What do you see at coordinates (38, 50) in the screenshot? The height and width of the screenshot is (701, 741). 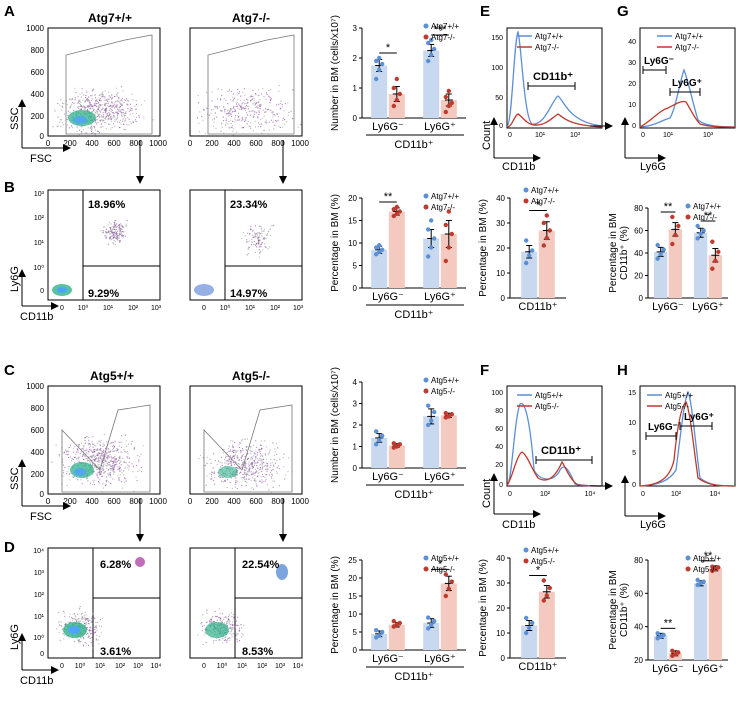 I see `tick: 800` at bounding box center [38, 50].